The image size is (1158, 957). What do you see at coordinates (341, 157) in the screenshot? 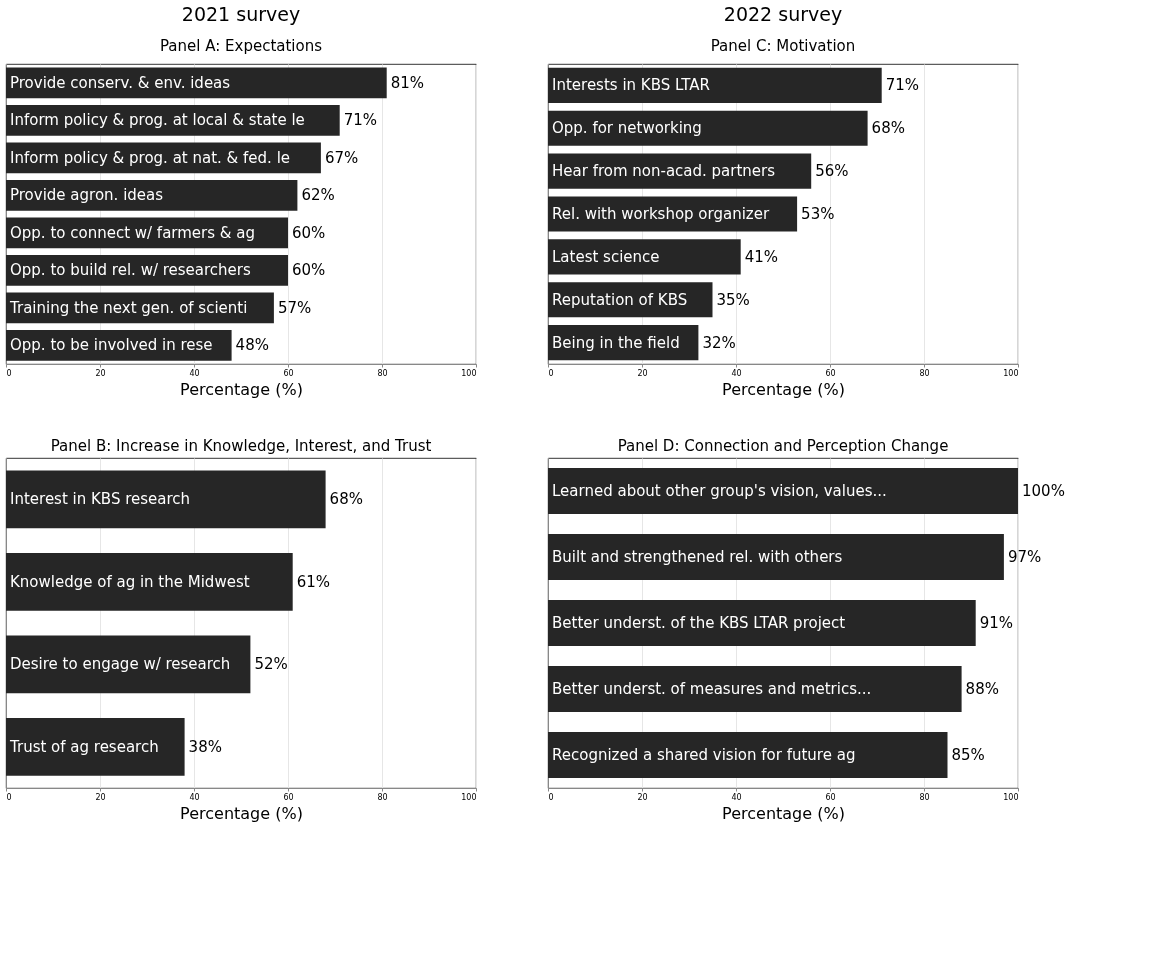
I see `data-label: 67%` at bounding box center [341, 157].